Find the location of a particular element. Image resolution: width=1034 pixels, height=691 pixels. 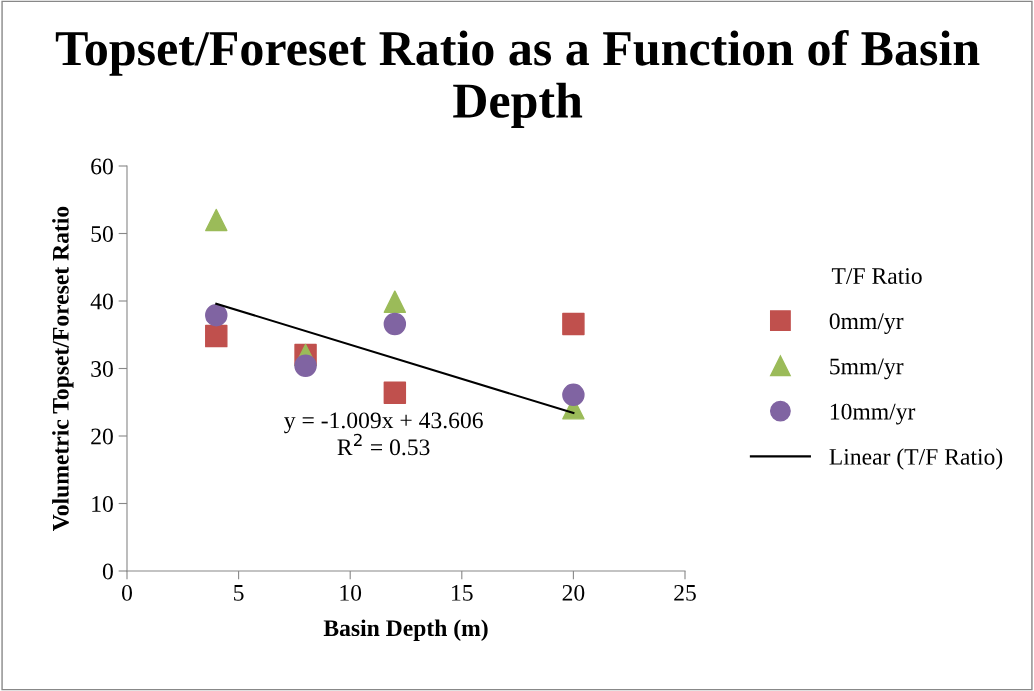

y-tick-label: 10 is located at coordinates (102, 503).